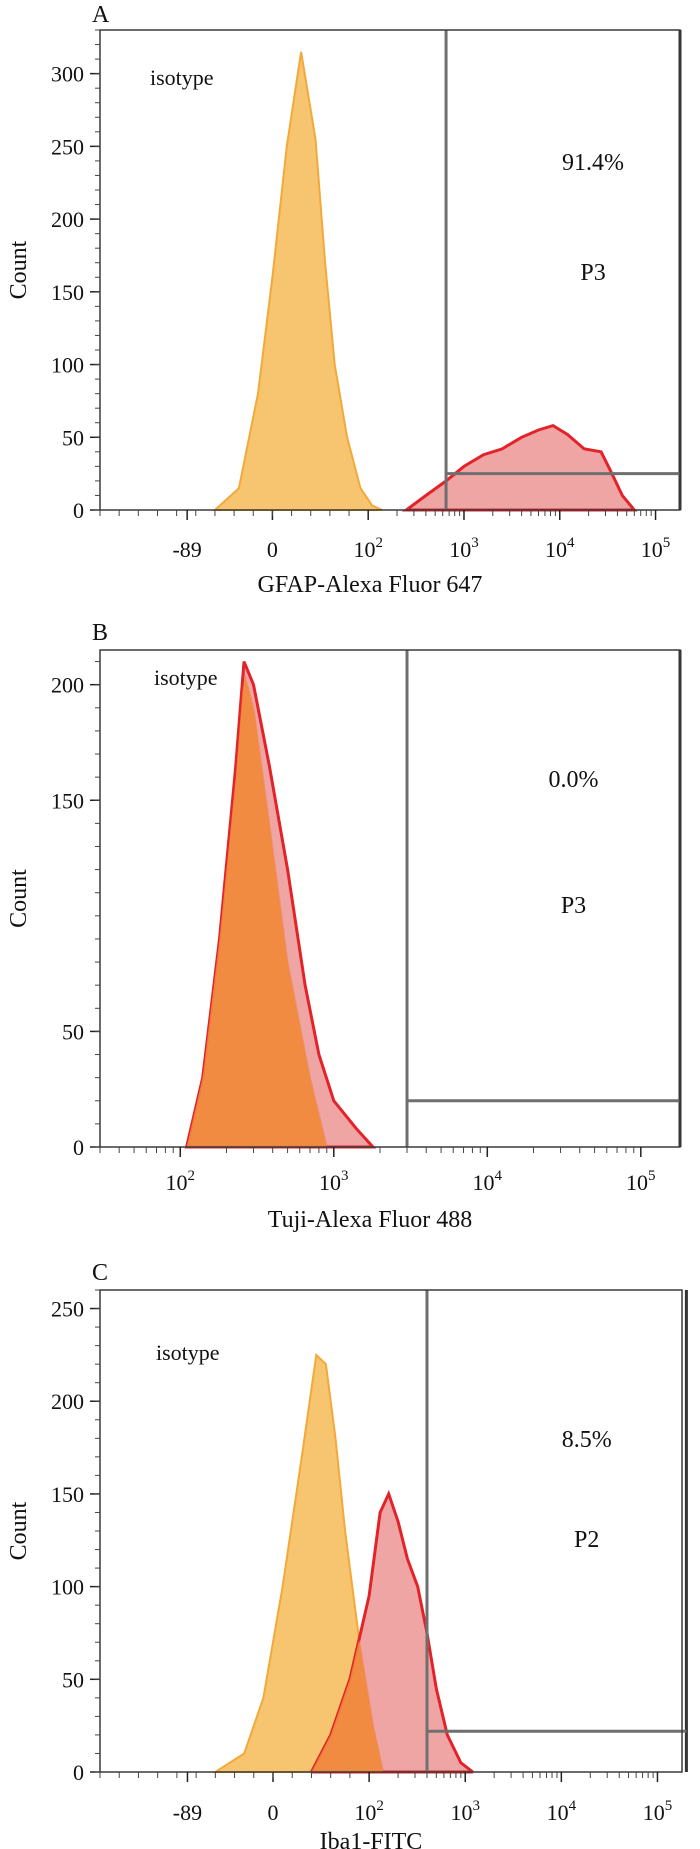  Describe the element at coordinates (67, 74) in the screenshot. I see `y-tick-label: 300` at that location.